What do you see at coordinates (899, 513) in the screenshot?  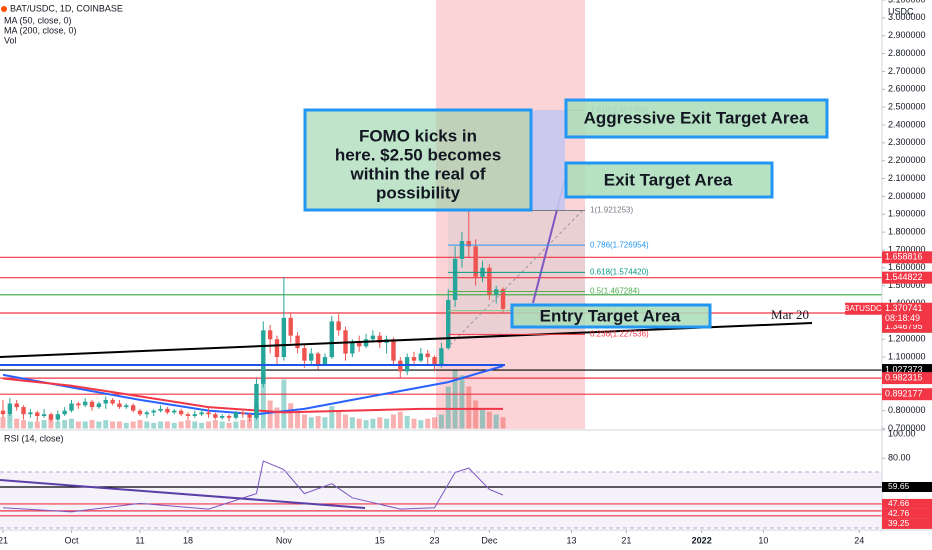 I see `rsi-level-label: 42.76` at bounding box center [899, 513].